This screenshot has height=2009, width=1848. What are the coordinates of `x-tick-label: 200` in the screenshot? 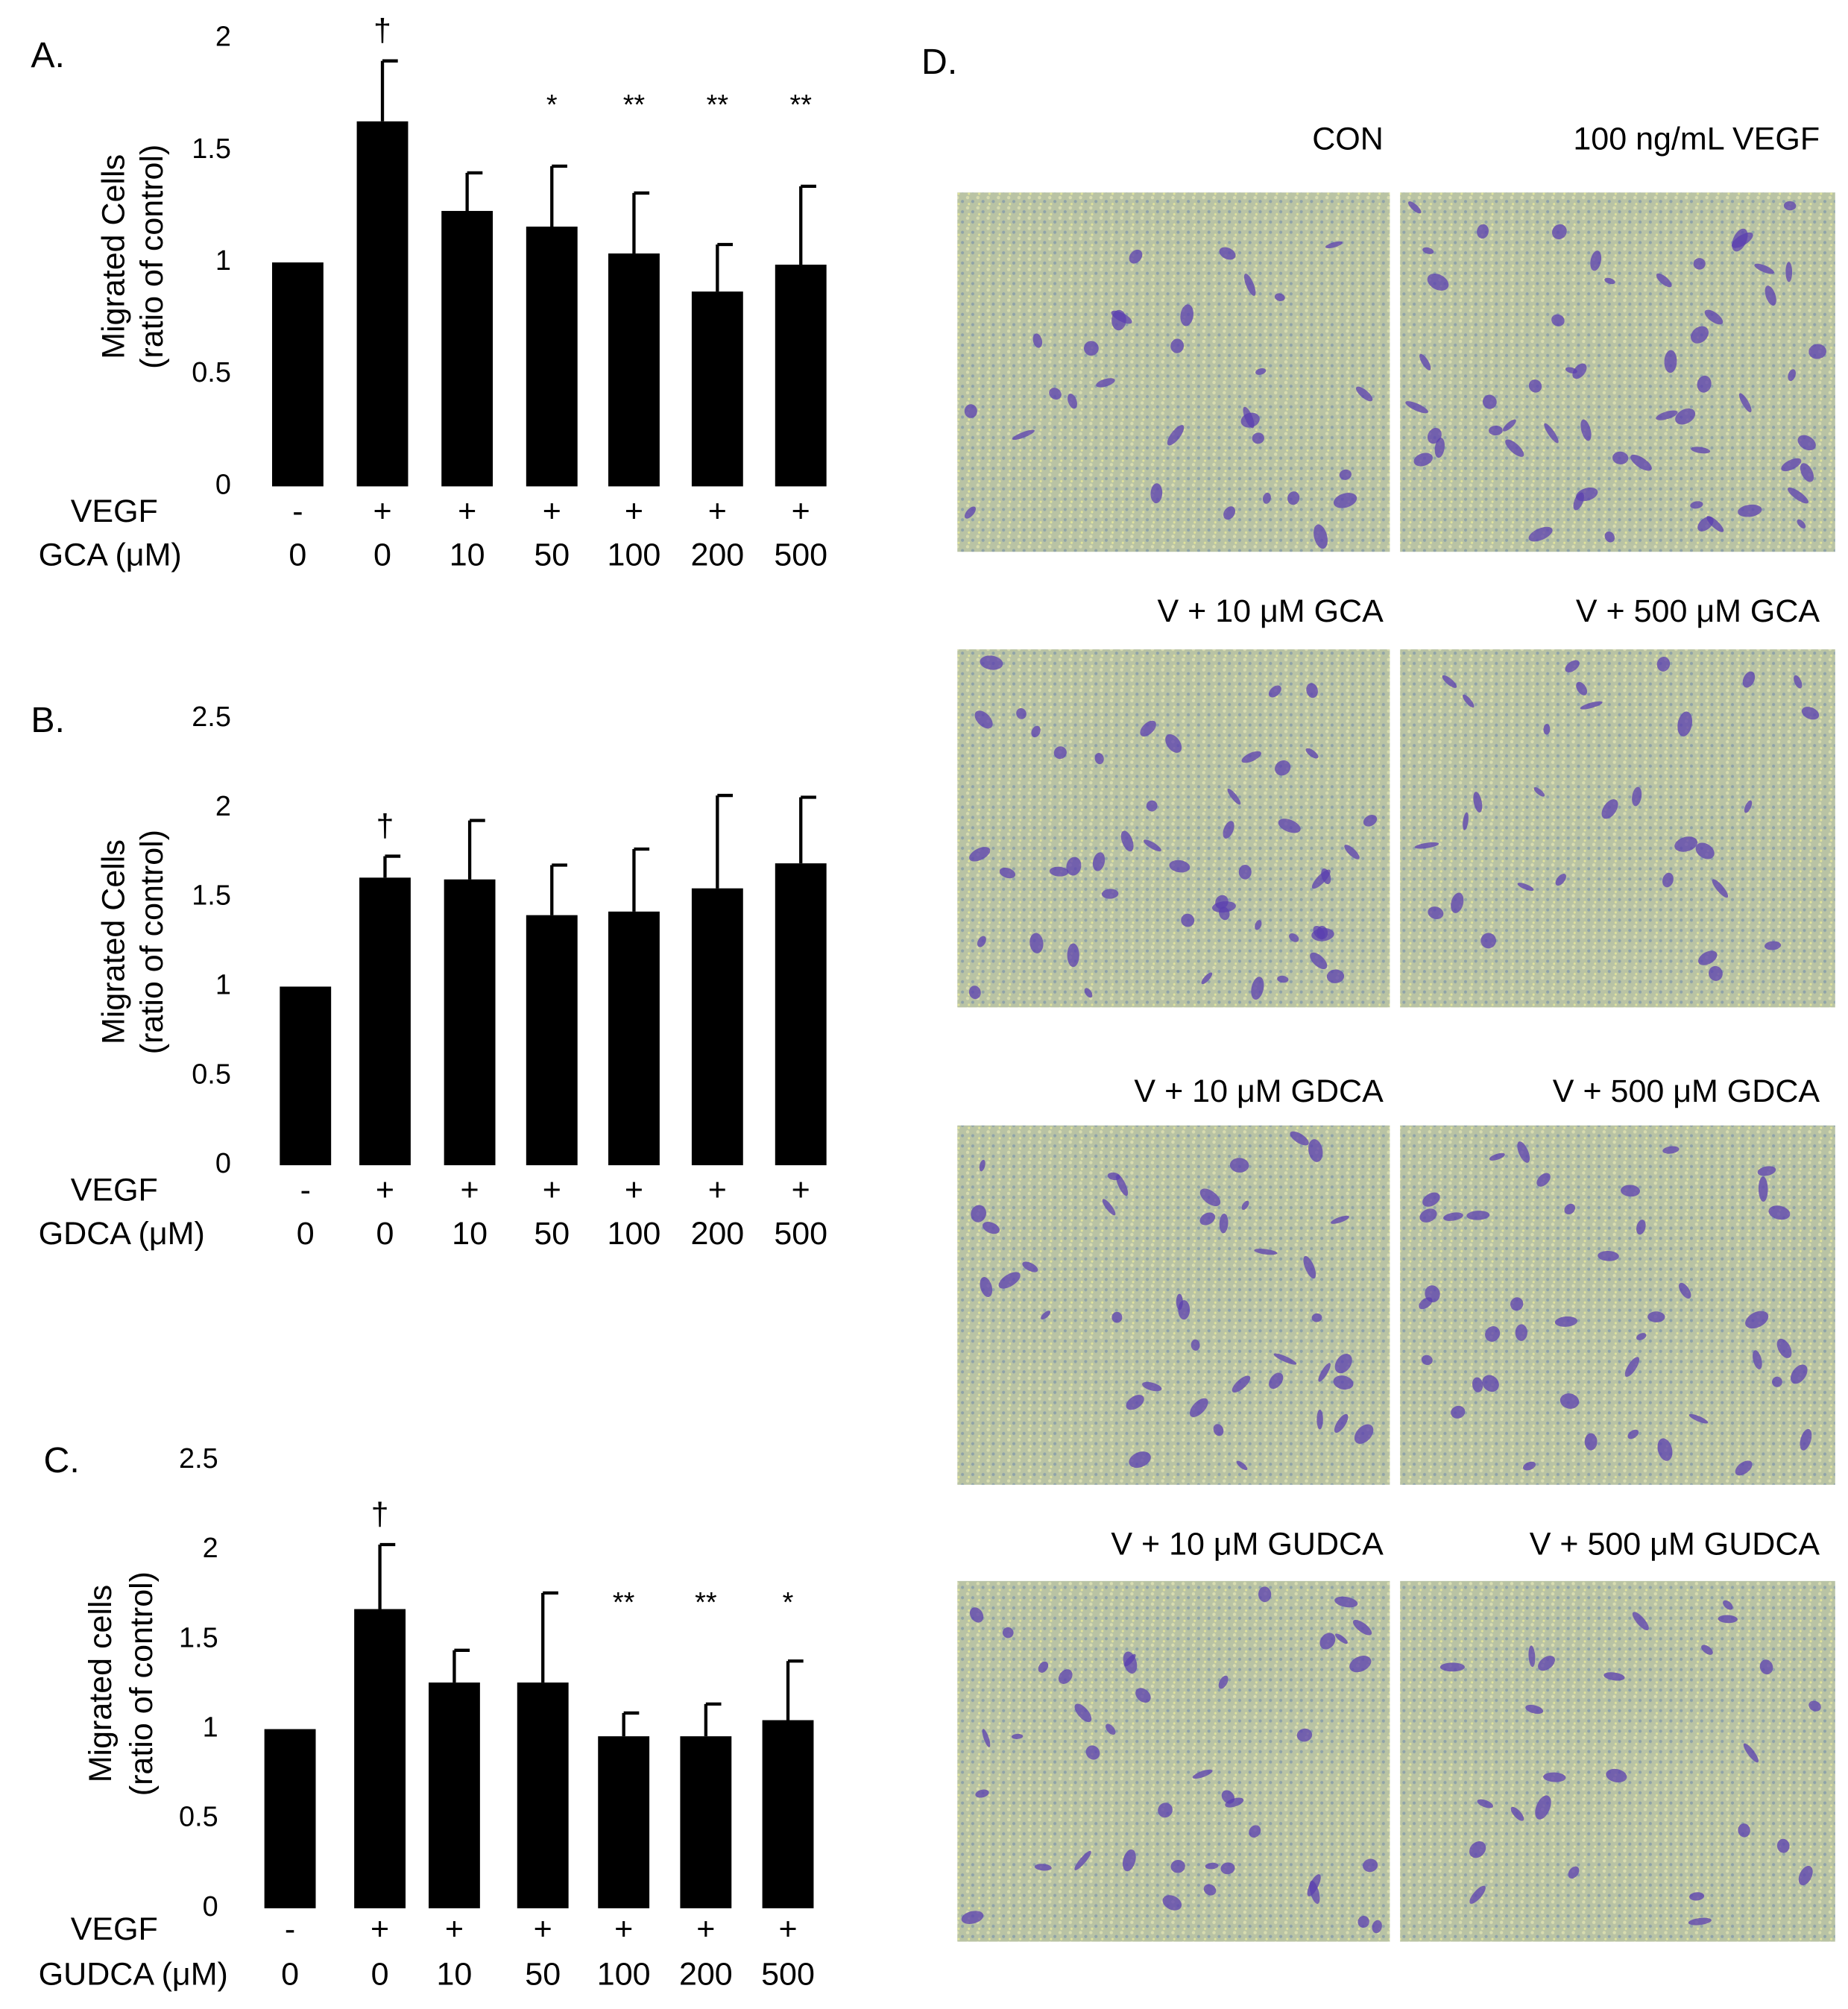 It's located at (706, 1974).